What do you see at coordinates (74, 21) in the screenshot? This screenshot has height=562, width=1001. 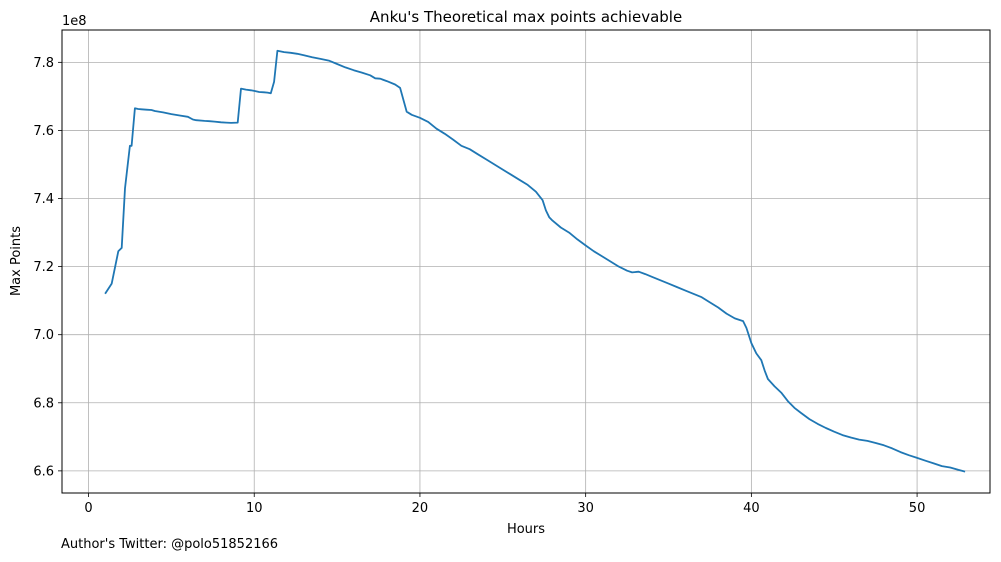 I see `y-offset-label: 1e8` at bounding box center [74, 21].